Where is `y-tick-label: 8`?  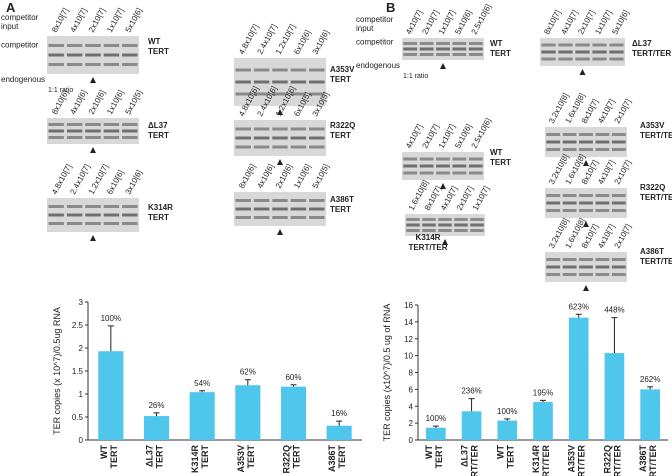 y-tick-label: 8 is located at coordinates (411, 373).